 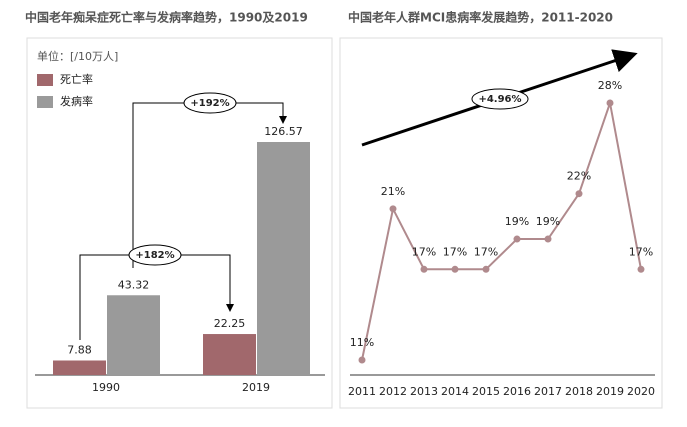 I want to click on annotation: +192%, so click(x=209, y=103).